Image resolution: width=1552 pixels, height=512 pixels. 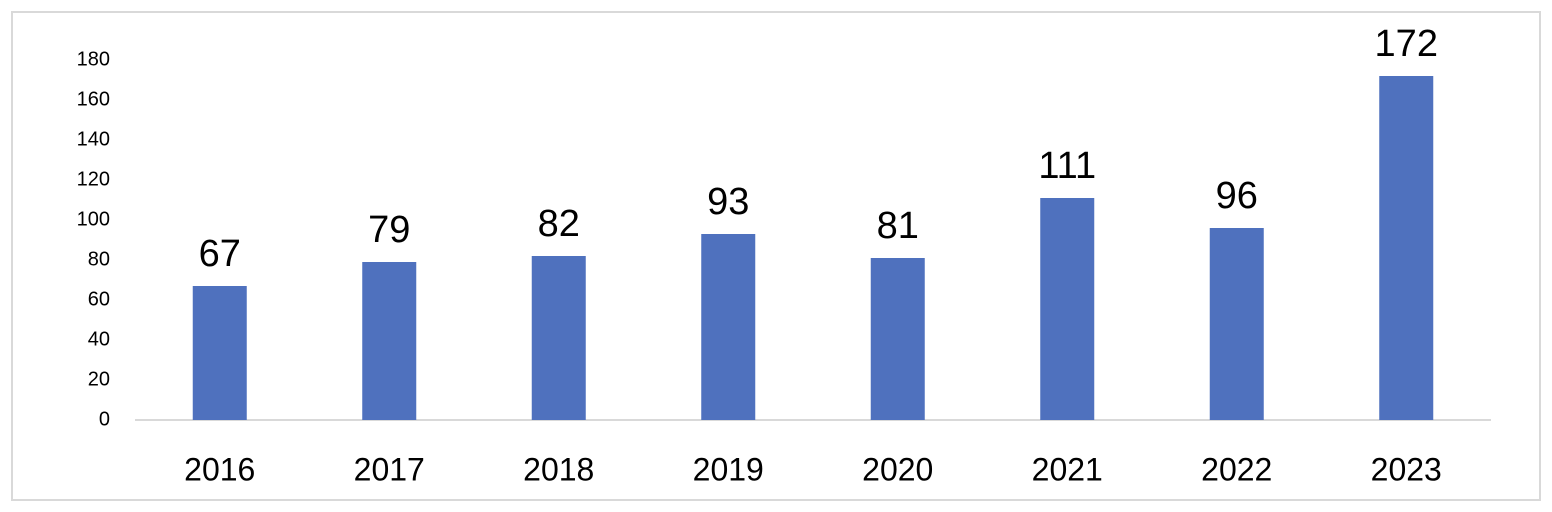 What do you see at coordinates (1067, 166) in the screenshot?
I see `data-label: 111` at bounding box center [1067, 166].